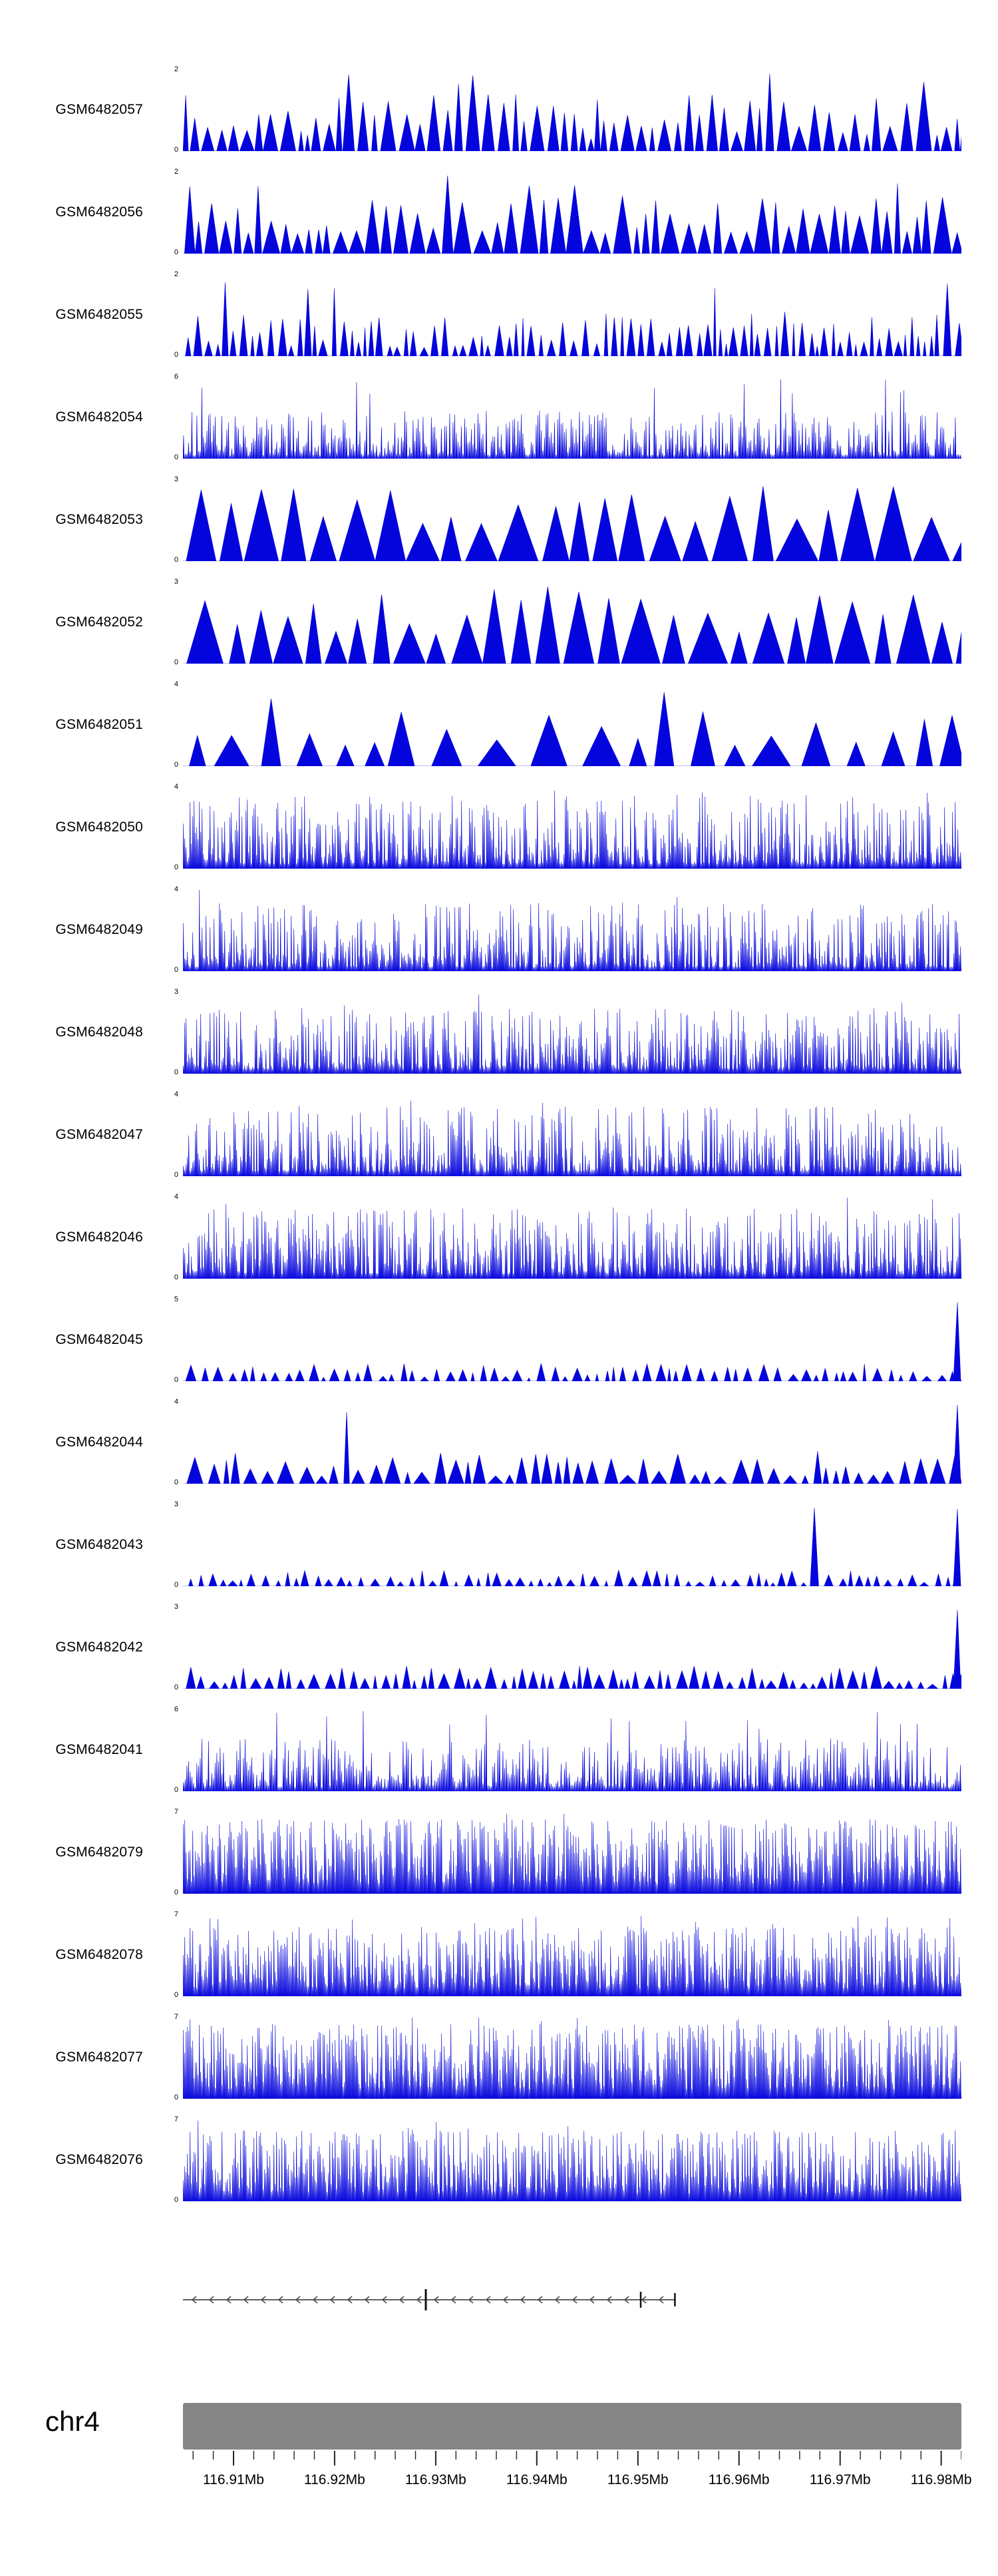 The width and height of the screenshot is (998, 2576). I want to click on signal-track-row: GSM6482054 6 0, so click(499, 419).